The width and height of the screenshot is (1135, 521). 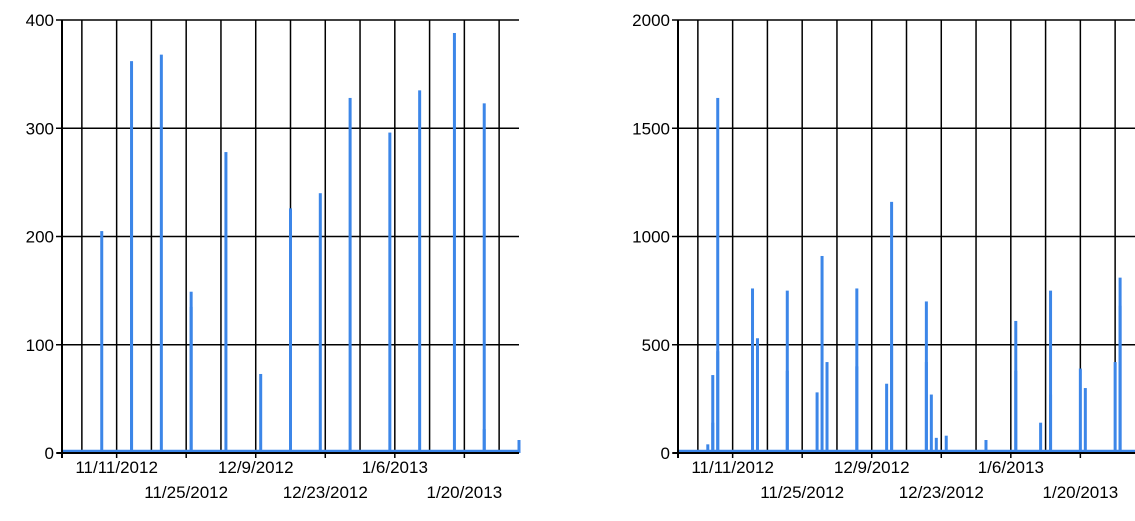 I want to click on y-tick-label: 1500, so click(x=651, y=128).